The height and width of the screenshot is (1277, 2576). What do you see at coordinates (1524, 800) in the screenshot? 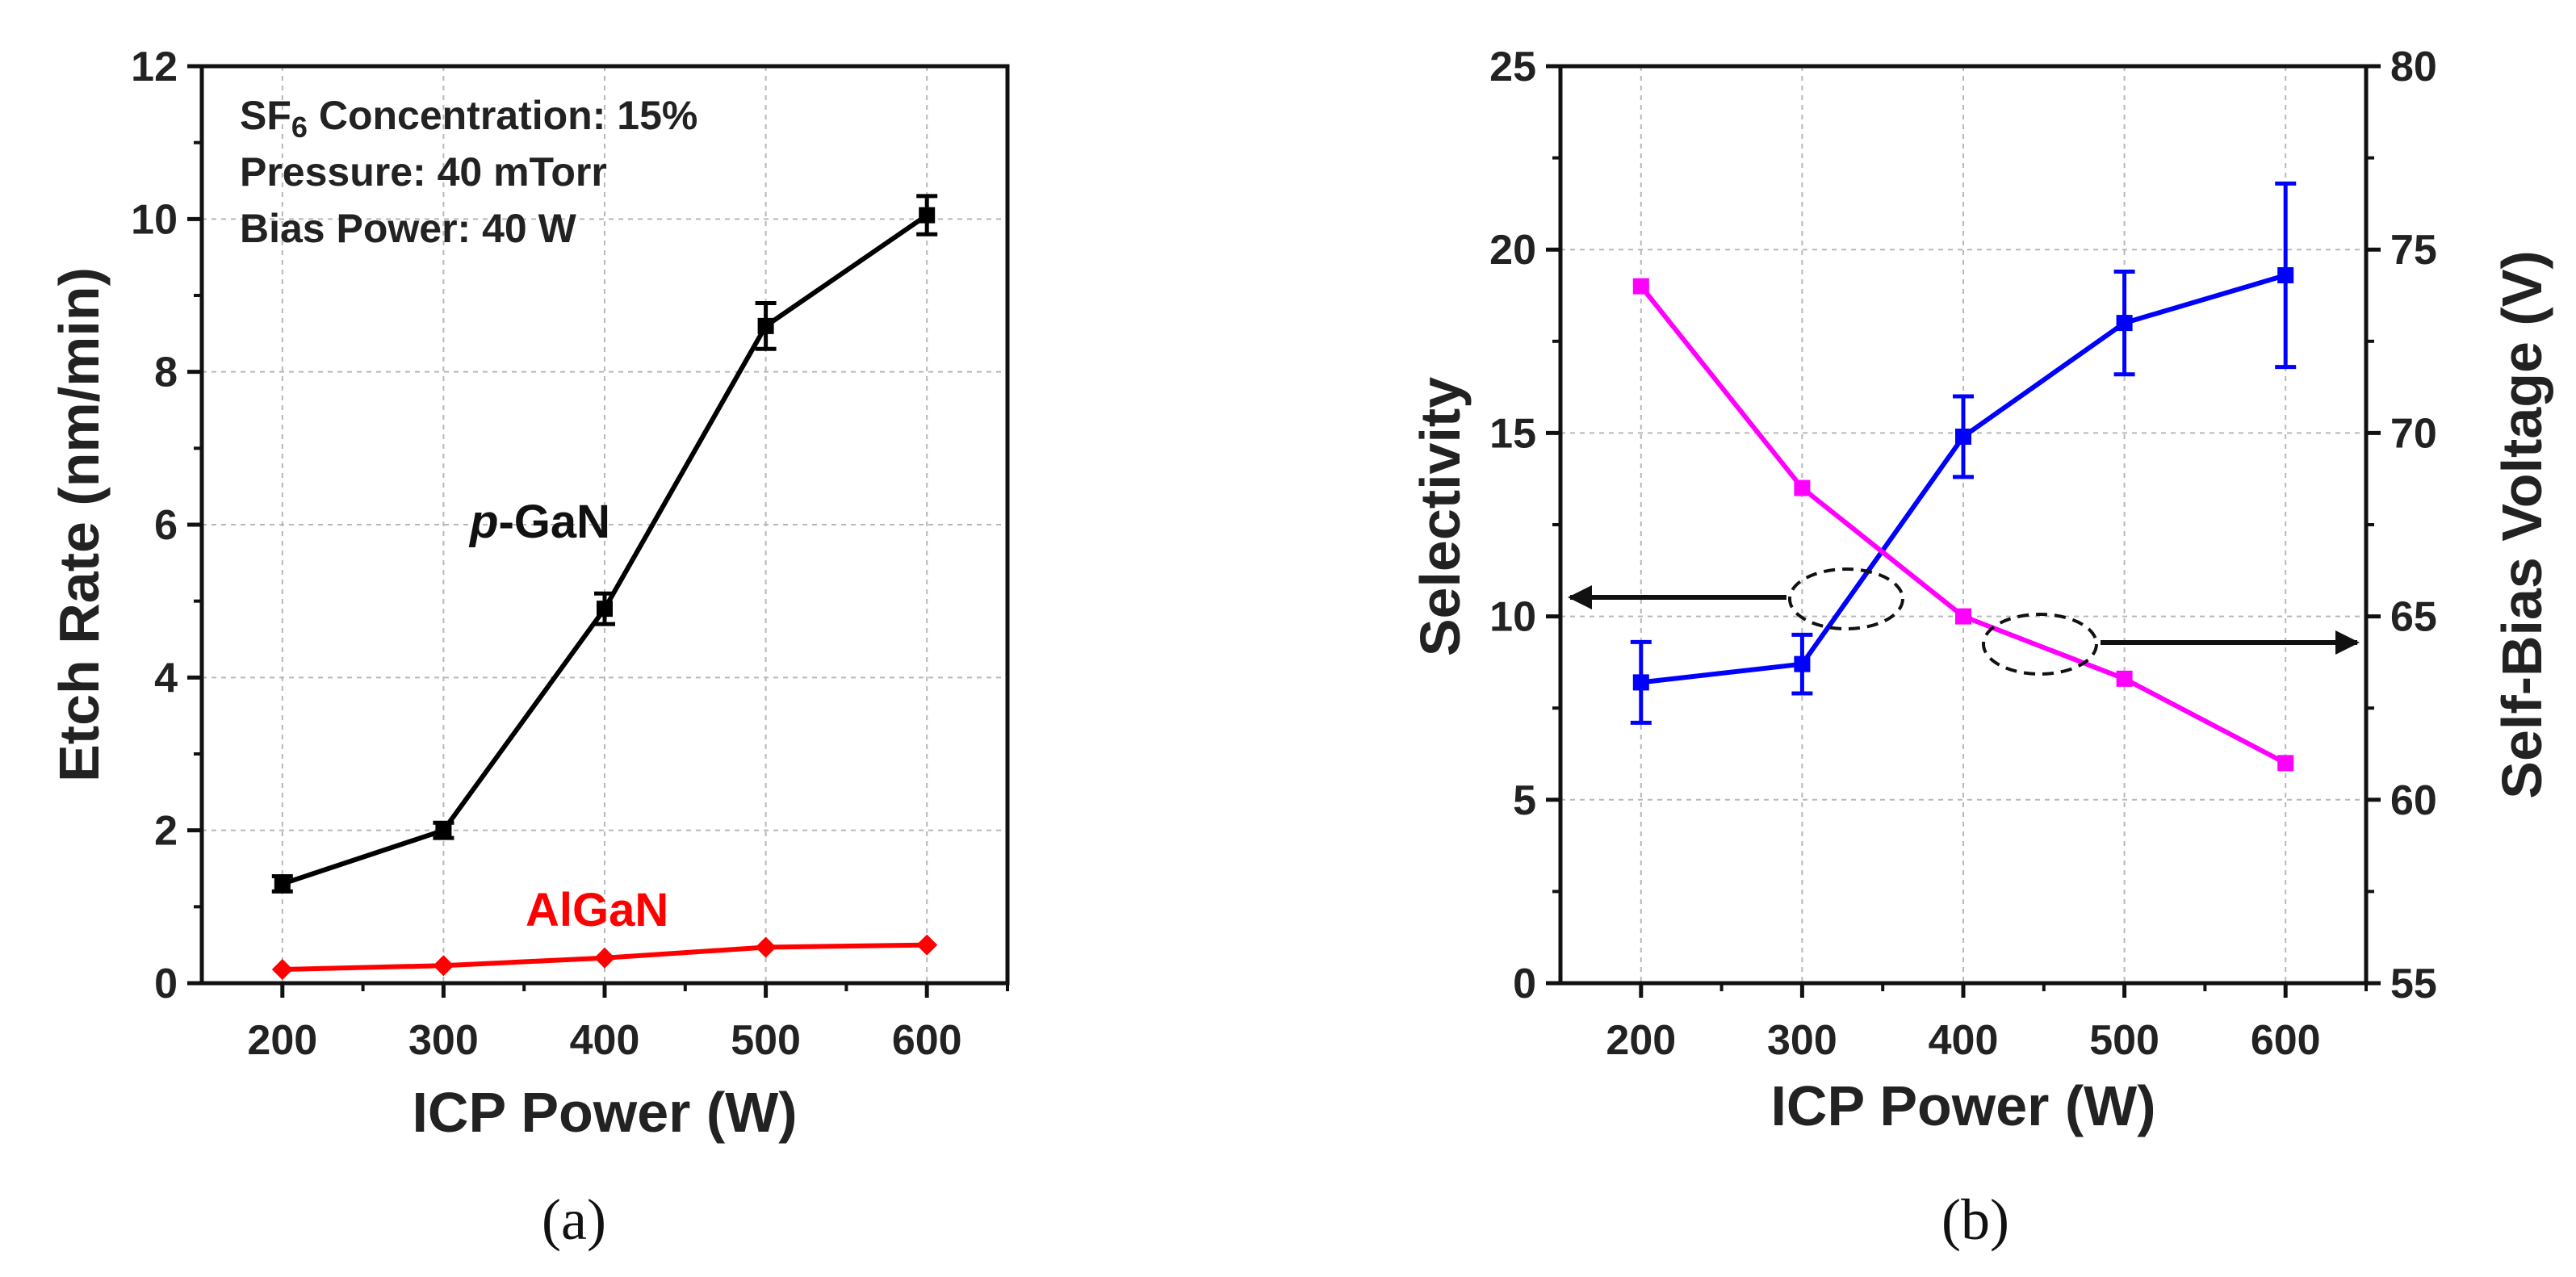
I see `y-tick-label: 5` at bounding box center [1524, 800].